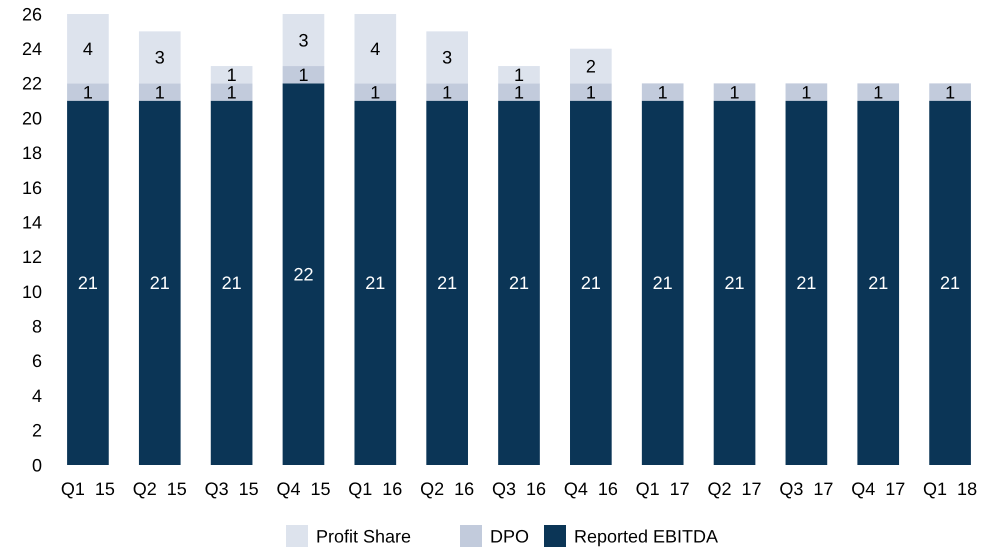 The width and height of the screenshot is (994, 551). What do you see at coordinates (32, 14) in the screenshot?
I see `y-tick-label: 26` at bounding box center [32, 14].